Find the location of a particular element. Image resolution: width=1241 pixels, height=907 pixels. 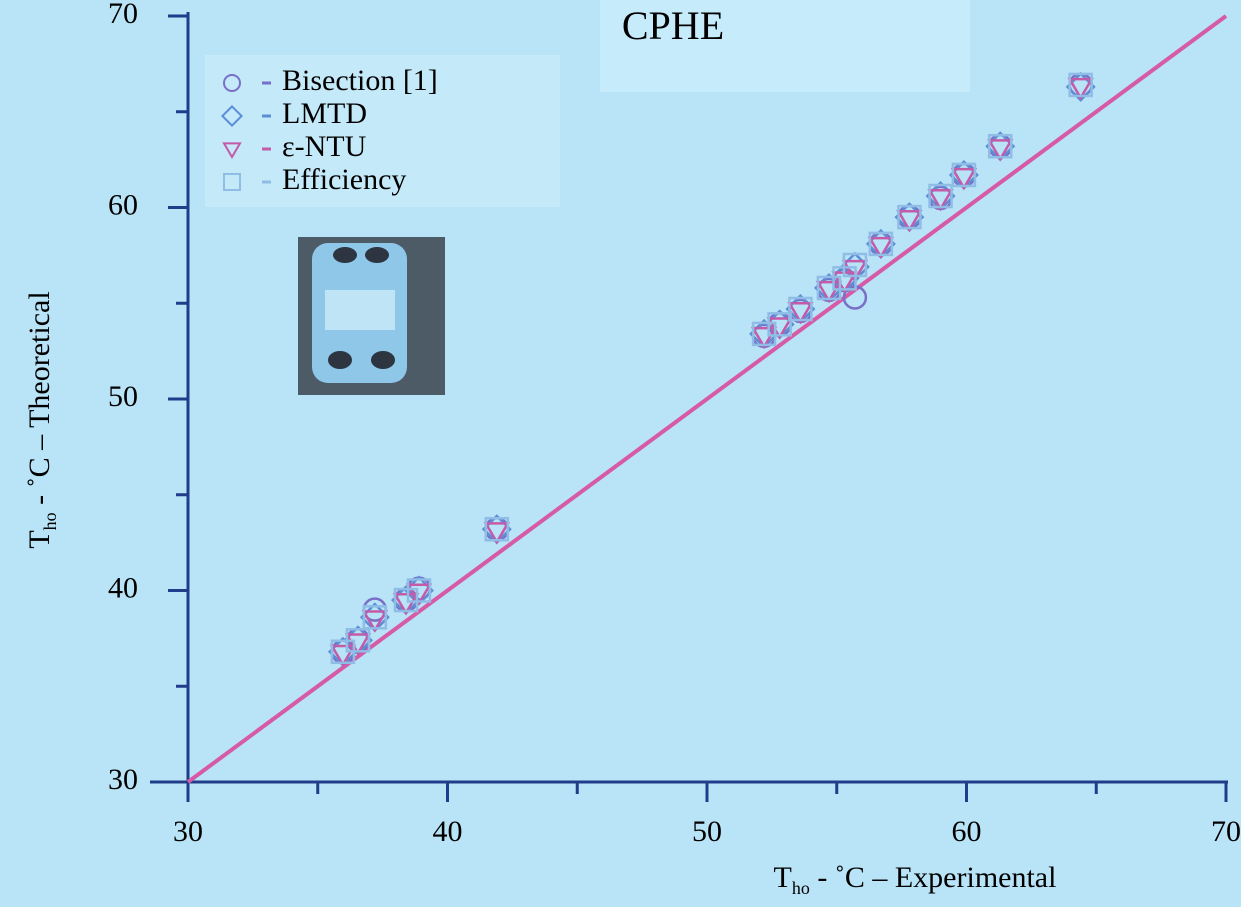

chart-title: CPHE is located at coordinates (673, 25).